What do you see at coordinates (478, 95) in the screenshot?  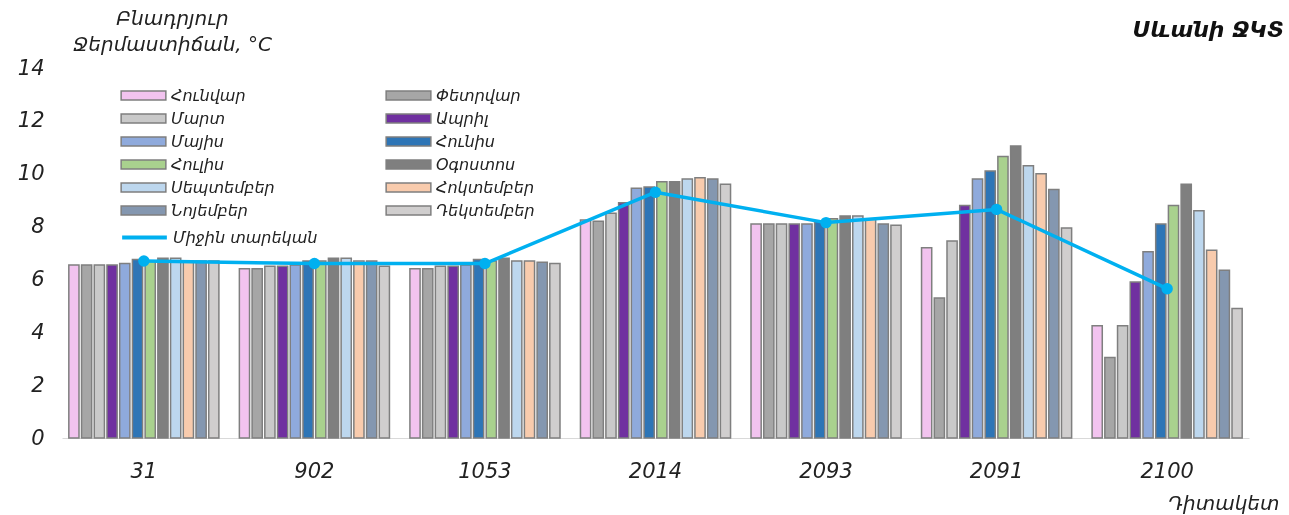 I see `legend-label: Փետրվար` at bounding box center [478, 95].